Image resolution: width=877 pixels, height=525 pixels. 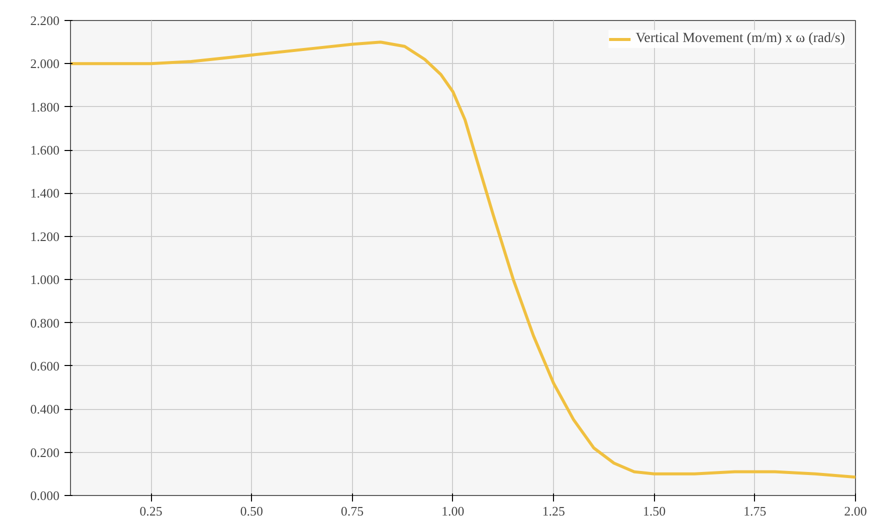 I want to click on y-tick-label: 0.600, so click(x=45, y=366).